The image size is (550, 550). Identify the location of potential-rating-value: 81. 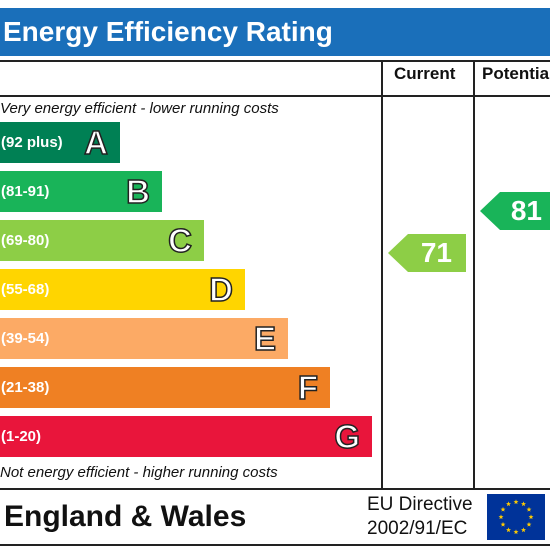
(526, 210).